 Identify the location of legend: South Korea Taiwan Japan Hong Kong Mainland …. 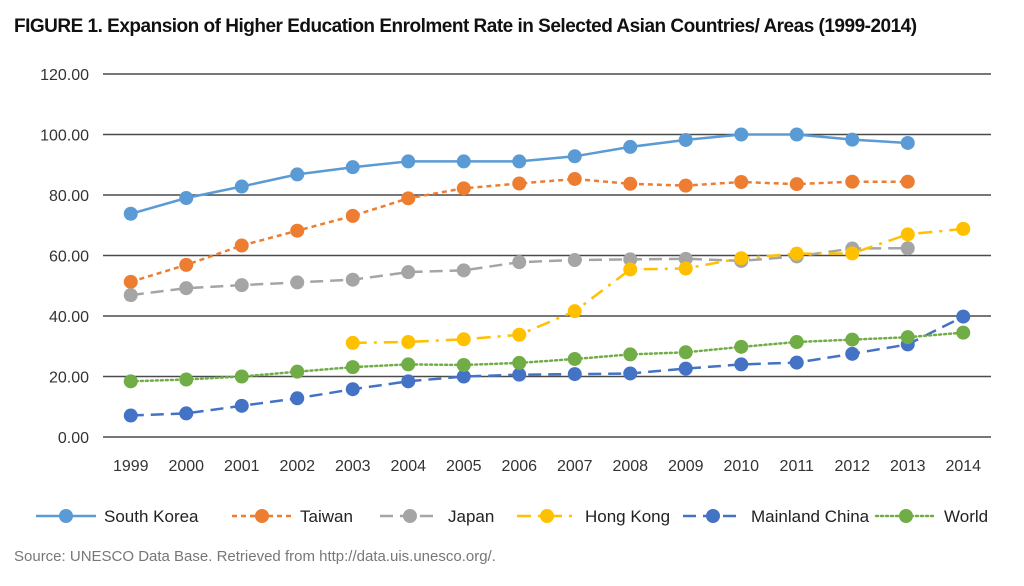
(512, 516).